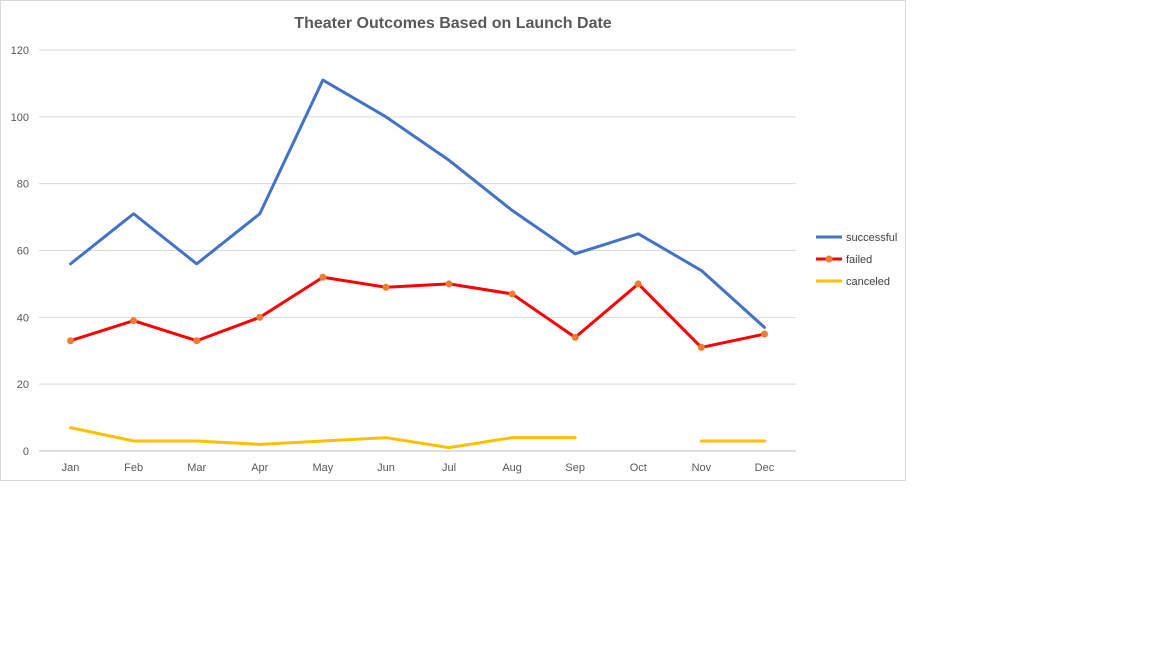 This screenshot has width=1152, height=648. Describe the element at coordinates (20, 118) in the screenshot. I see `y-tick-label: 100` at that location.